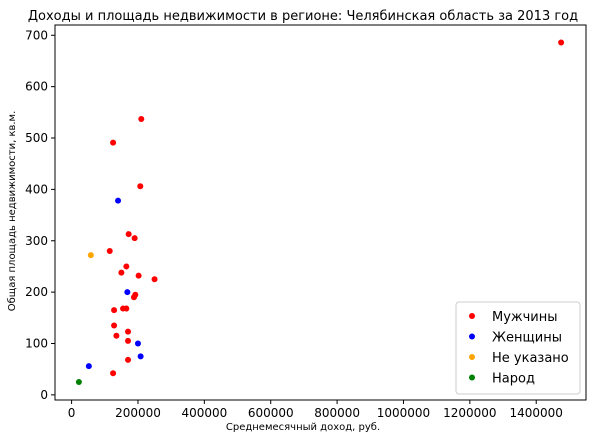 Image resolution: width=594 pixels, height=439 pixels. I want to click on legend-label-3: Народ, so click(513, 379).